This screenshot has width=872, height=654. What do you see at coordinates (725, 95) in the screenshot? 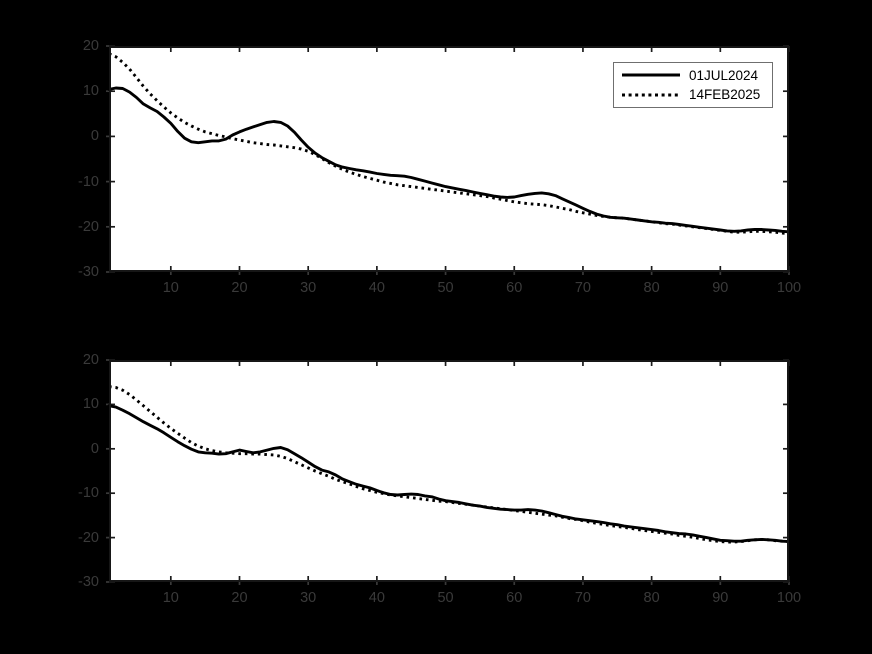
I see `legend-label-dotted: 14FEB2025` at bounding box center [725, 95].